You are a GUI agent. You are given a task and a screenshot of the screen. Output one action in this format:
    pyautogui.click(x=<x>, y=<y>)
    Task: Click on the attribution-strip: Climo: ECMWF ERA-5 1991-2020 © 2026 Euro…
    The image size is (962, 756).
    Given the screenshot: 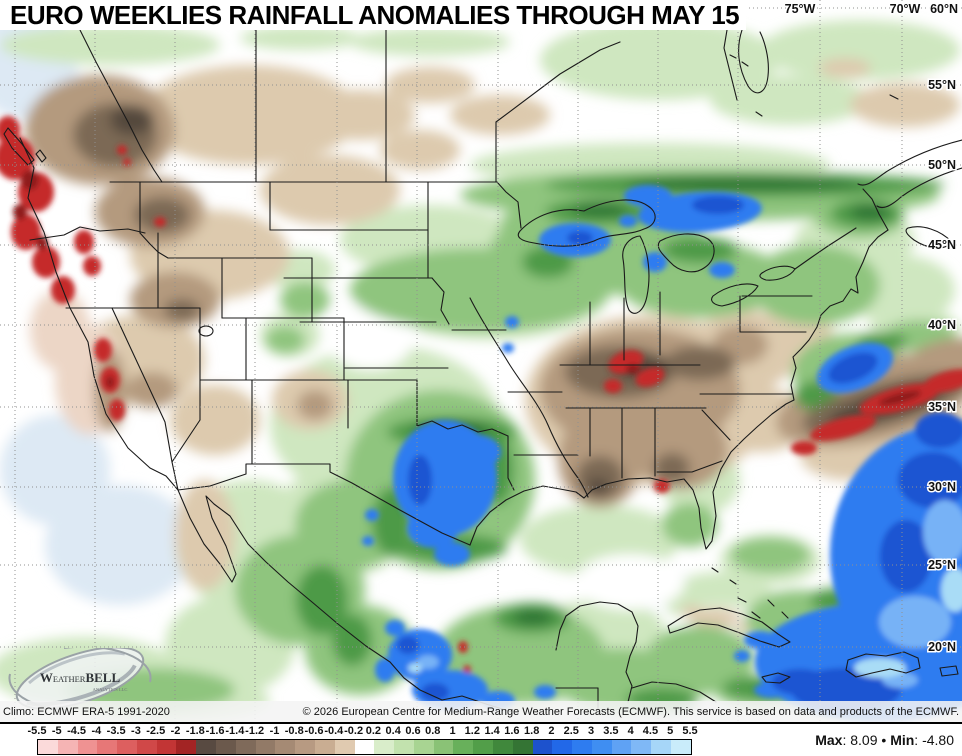 What is the action you would take?
    pyautogui.click(x=481, y=711)
    